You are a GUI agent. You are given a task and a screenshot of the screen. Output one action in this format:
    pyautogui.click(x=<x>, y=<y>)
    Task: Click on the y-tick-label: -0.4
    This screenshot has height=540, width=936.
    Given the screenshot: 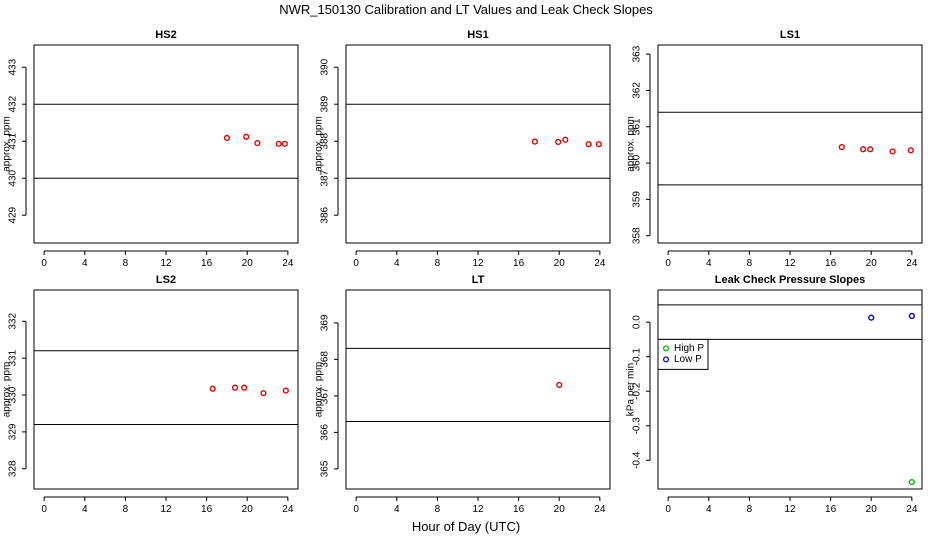 What is the action you would take?
    pyautogui.click(x=637, y=460)
    